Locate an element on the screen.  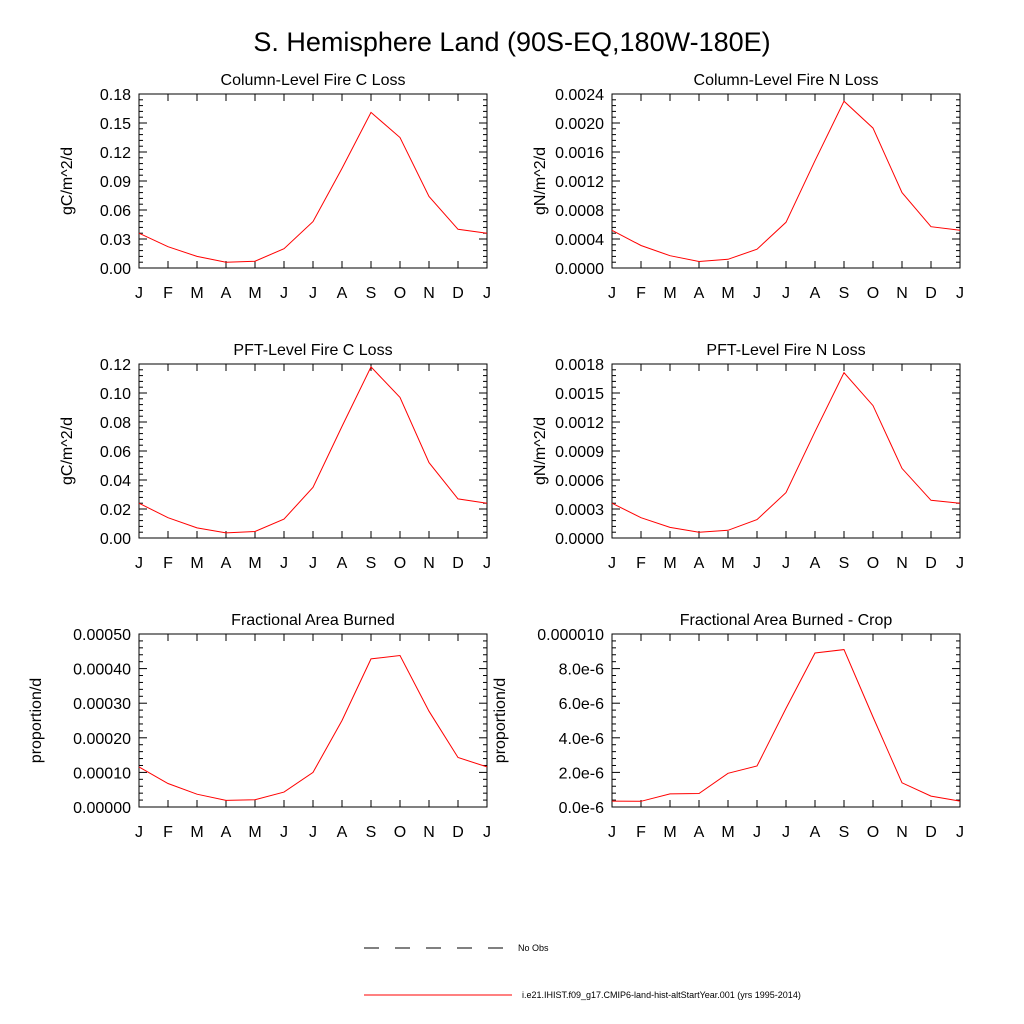
y-tick-label: 0.18 is located at coordinates (115, 95).